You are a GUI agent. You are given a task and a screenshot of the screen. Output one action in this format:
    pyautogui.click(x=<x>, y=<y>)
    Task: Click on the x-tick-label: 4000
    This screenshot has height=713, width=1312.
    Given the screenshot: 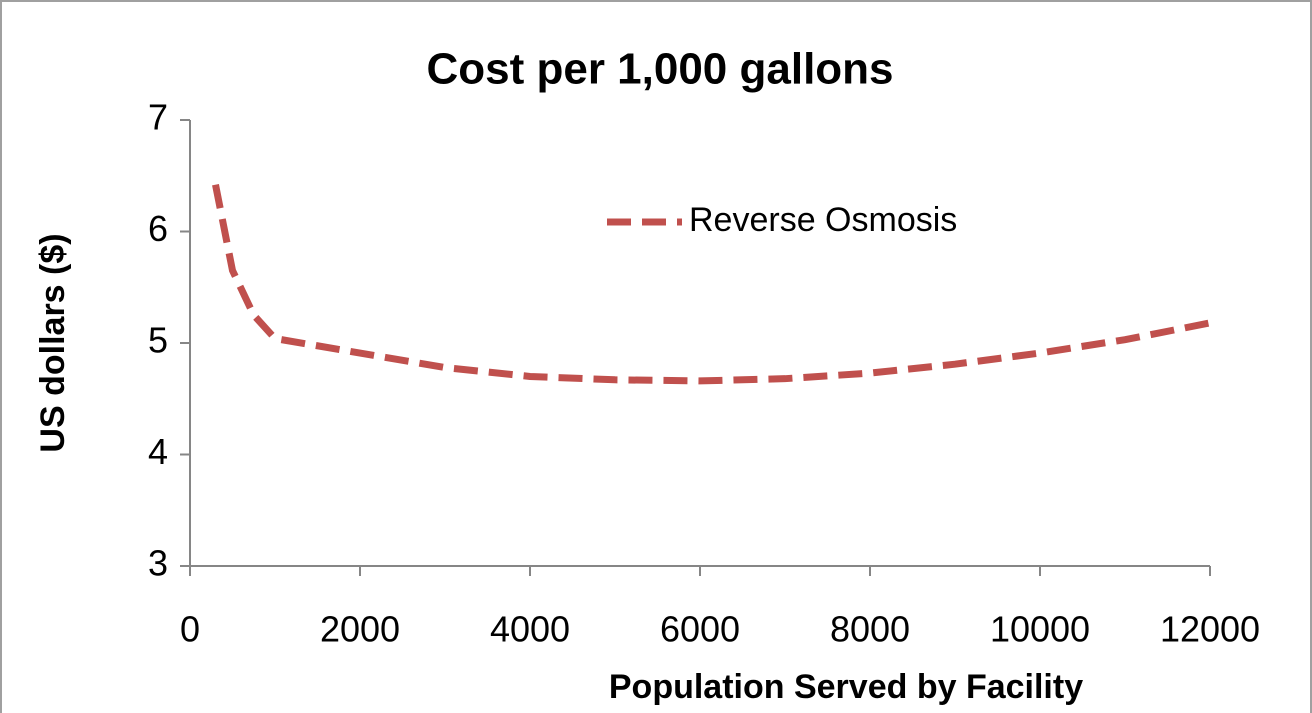 What is the action you would take?
    pyautogui.click(x=530, y=629)
    